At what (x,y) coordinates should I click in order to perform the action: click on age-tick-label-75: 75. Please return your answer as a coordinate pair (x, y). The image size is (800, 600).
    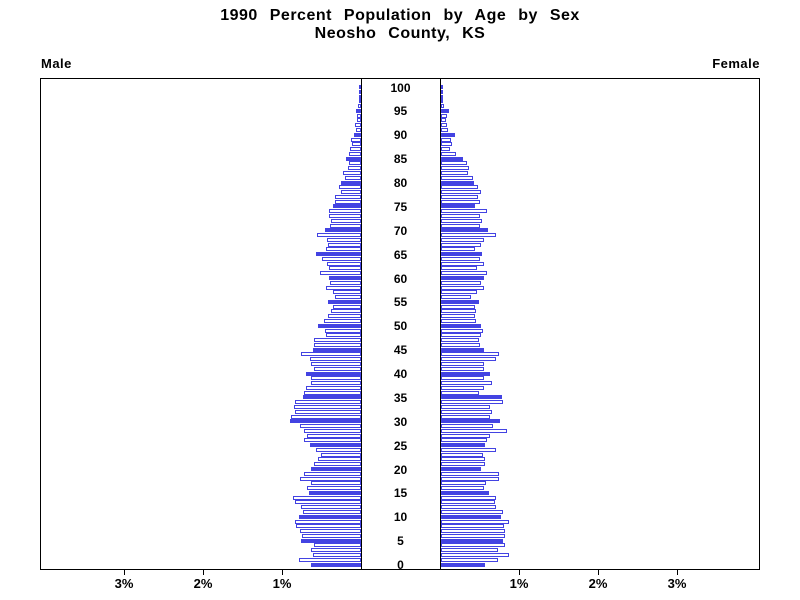
    Looking at the image, I should click on (400, 206).